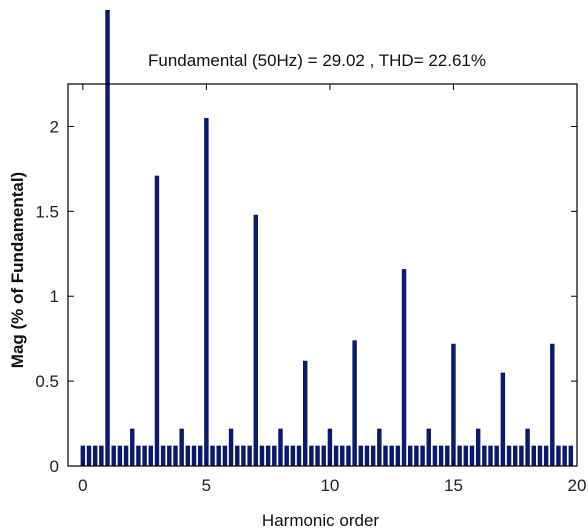  What do you see at coordinates (82, 485) in the screenshot?
I see `x-tick-label: 0` at bounding box center [82, 485].